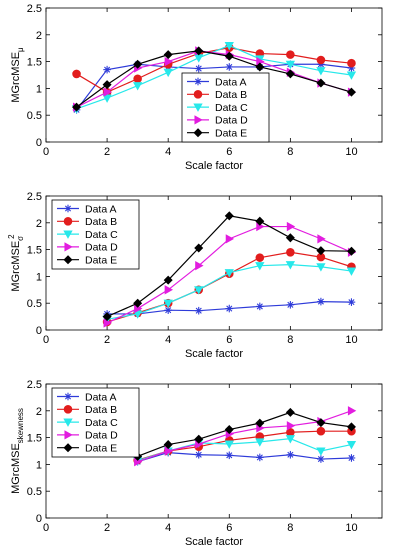  Describe the element at coordinates (39, 331) in the screenshot. I see `y-tick-label: 0` at that location.